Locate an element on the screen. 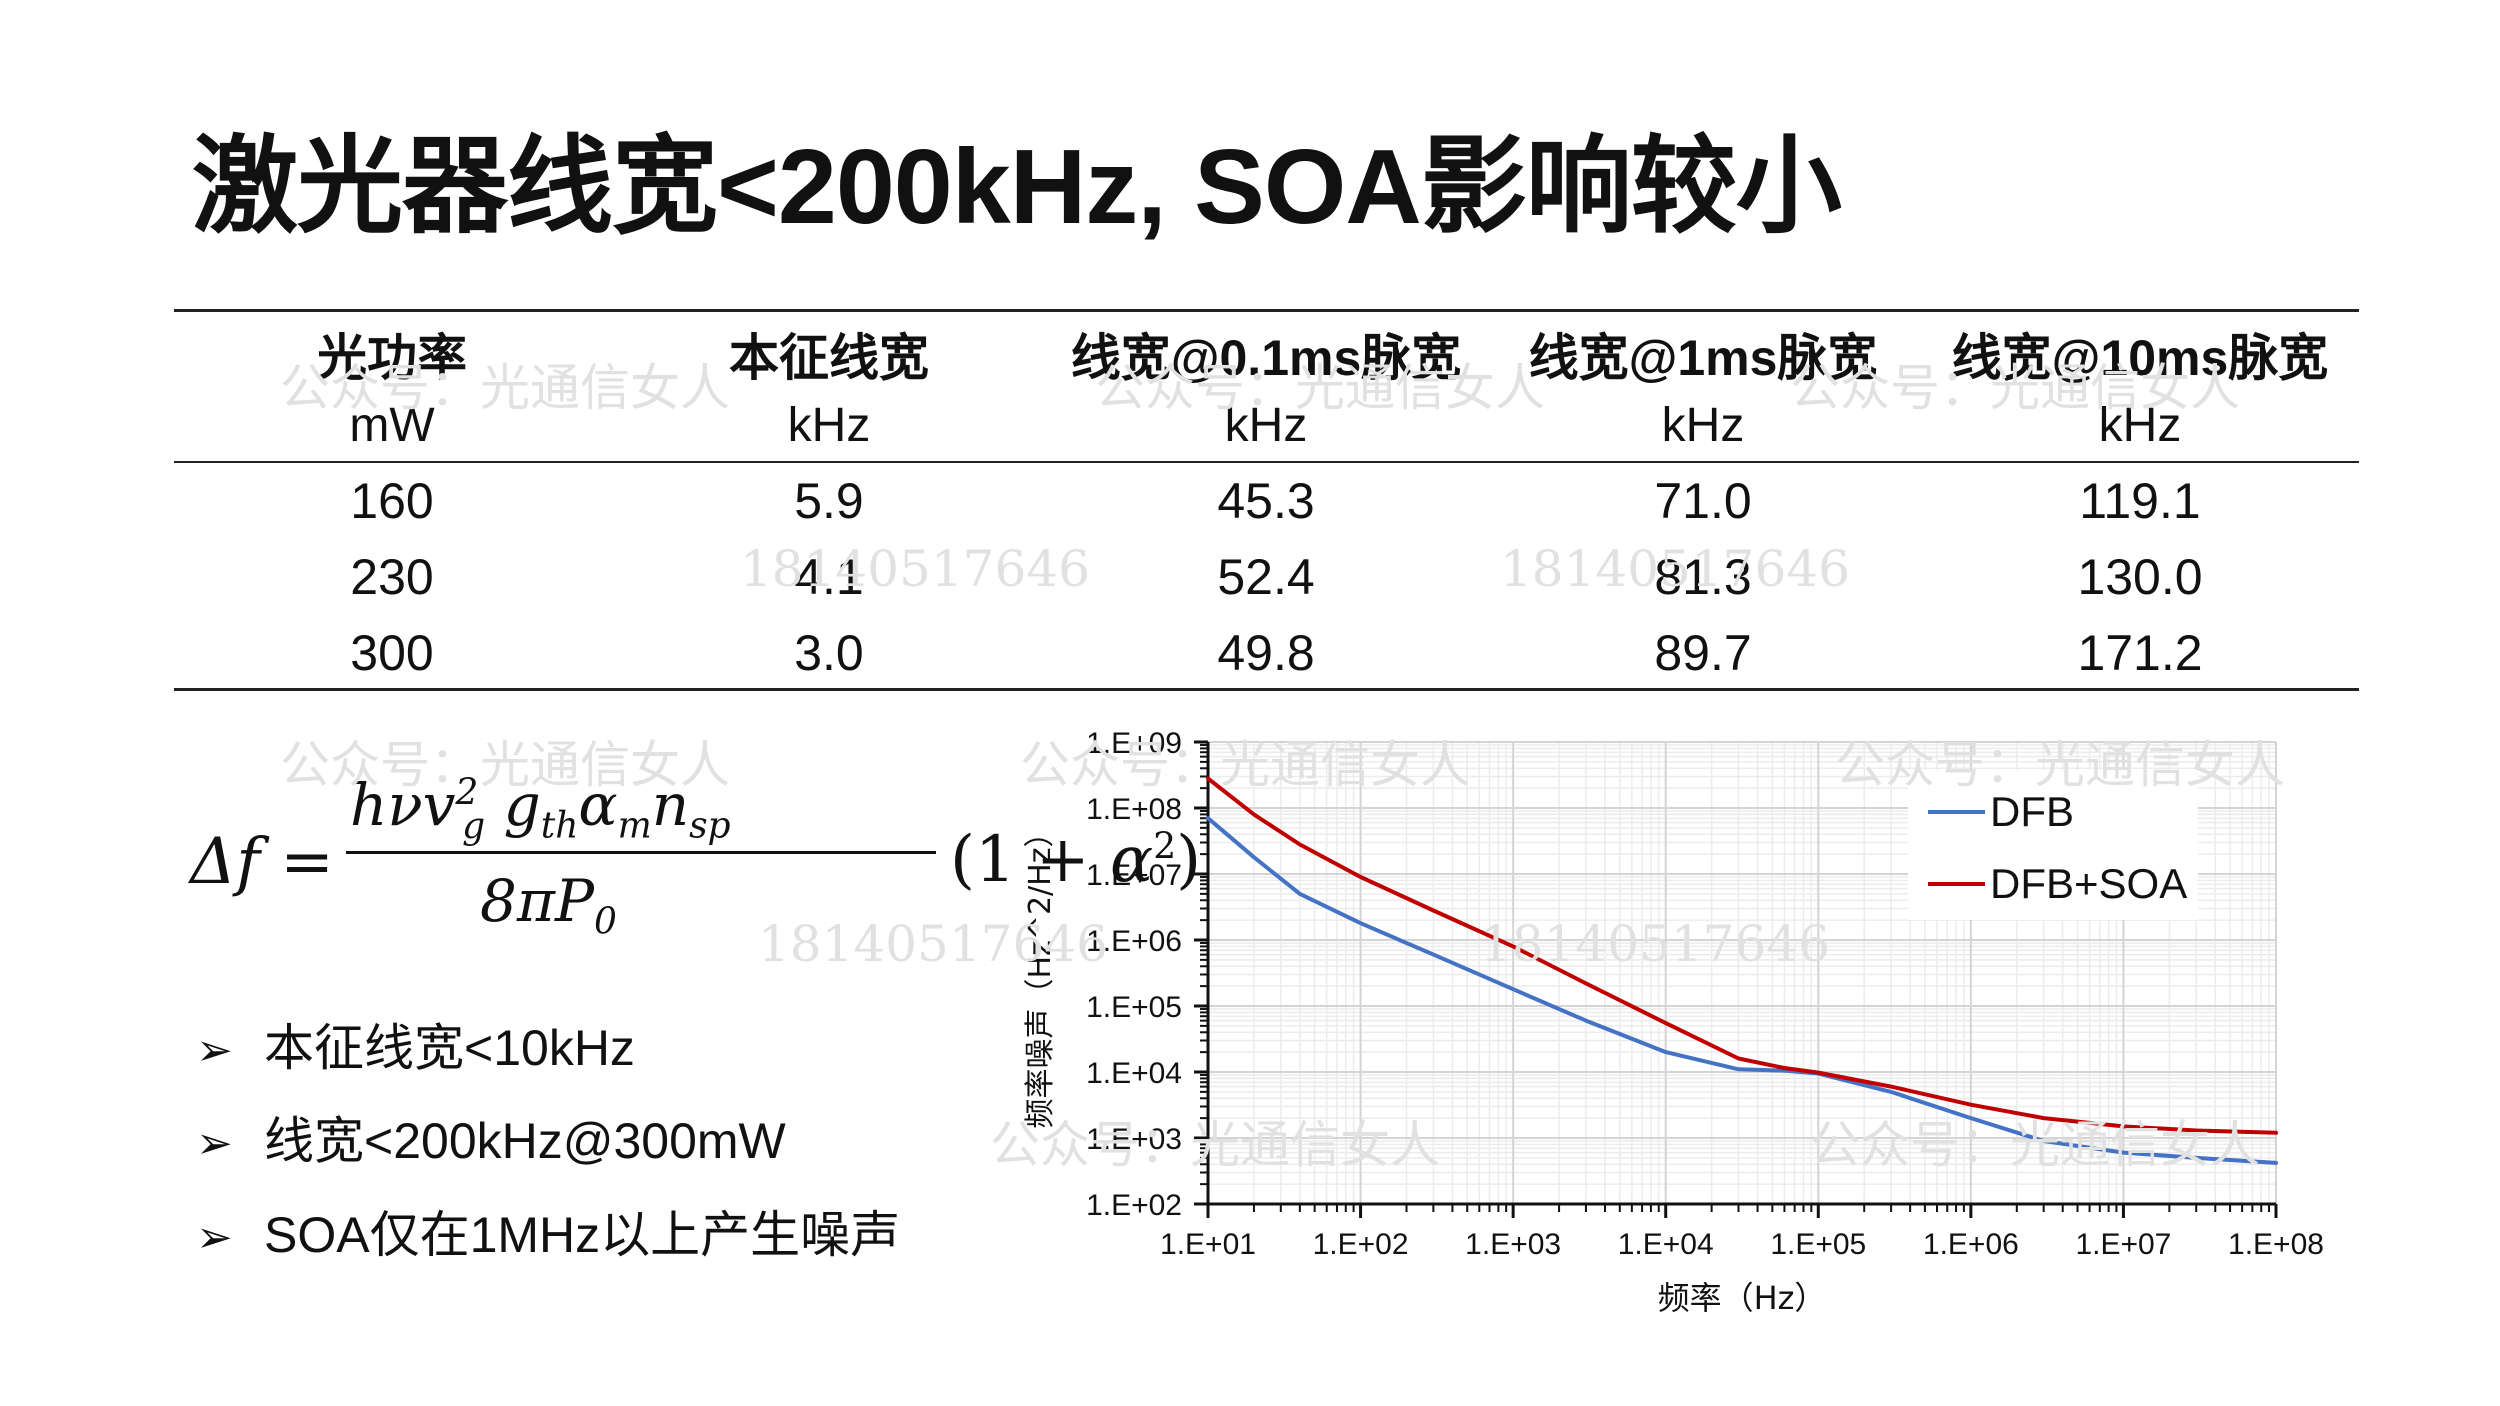 Image resolution: width=2500 pixels, height=1406 pixels. y-tick-label: 1.E+04 is located at coordinates (1134, 1073).